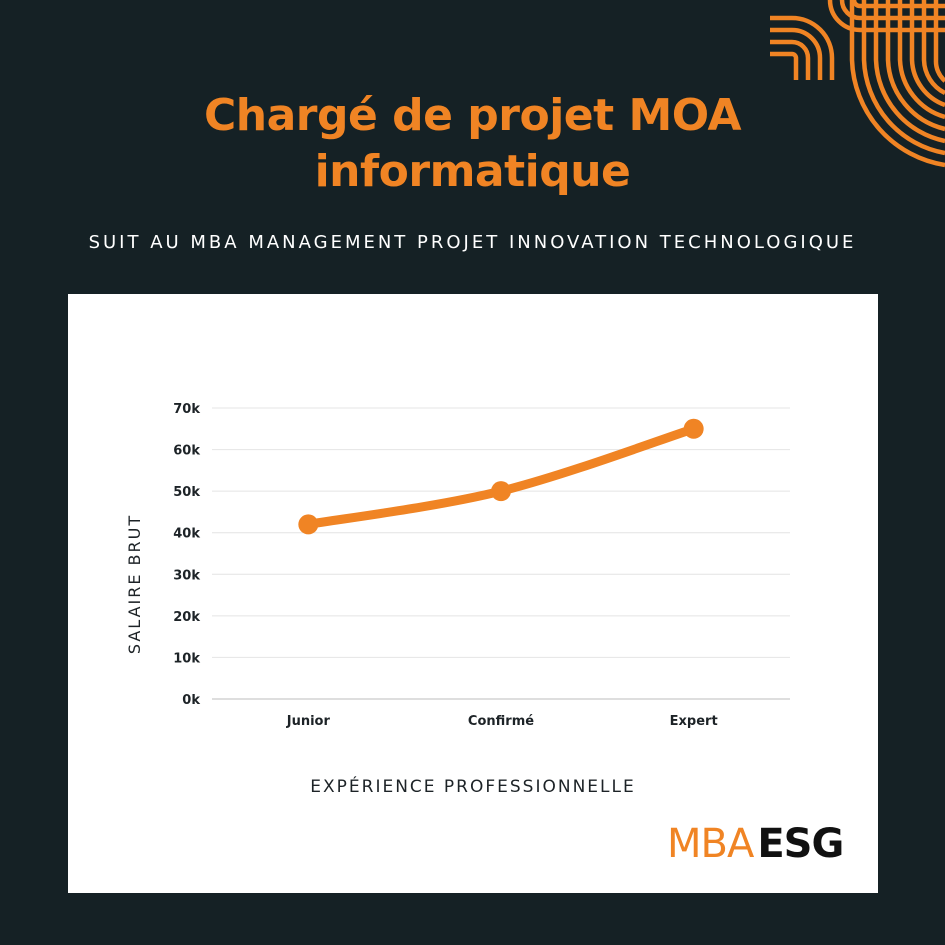  I want to click on y-tick-label: 30k, so click(186, 575).